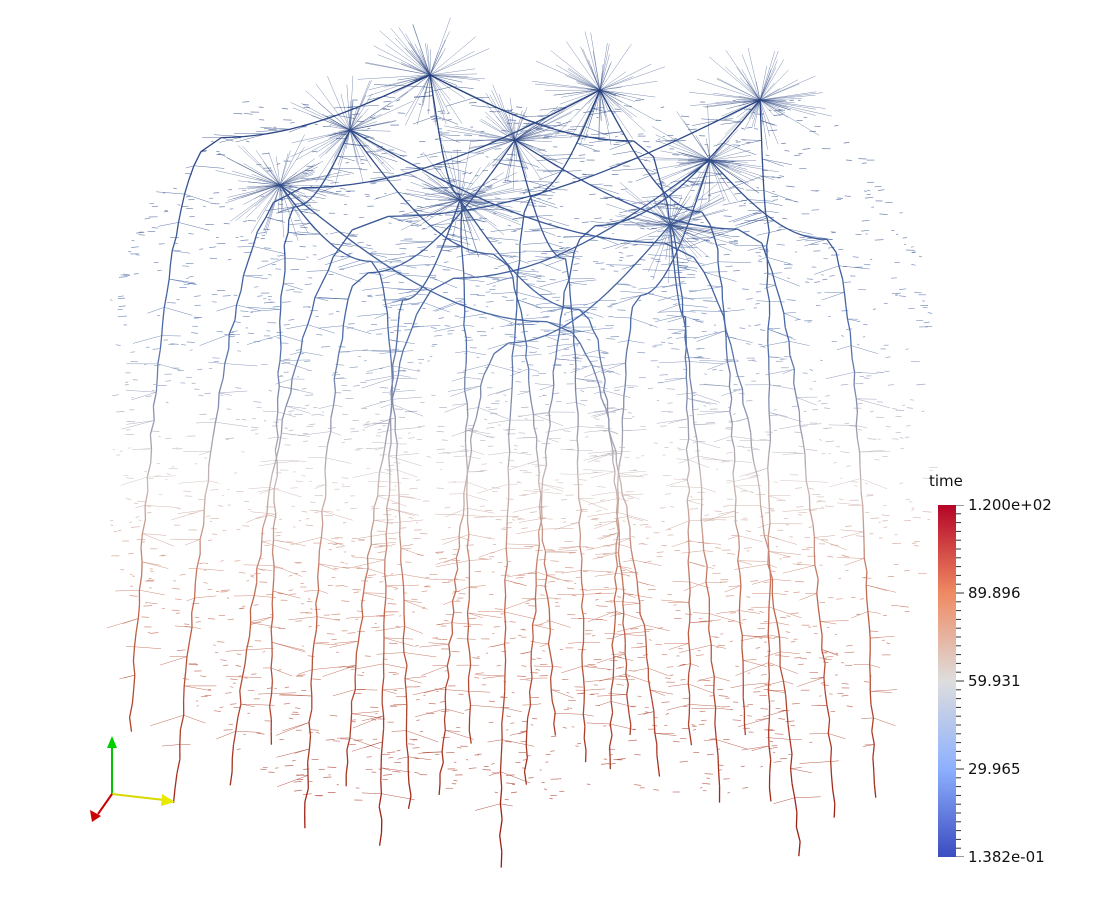 The image size is (1103, 908). What do you see at coordinates (105, 804) in the screenshot?
I see `z-axis-line` at bounding box center [105, 804].